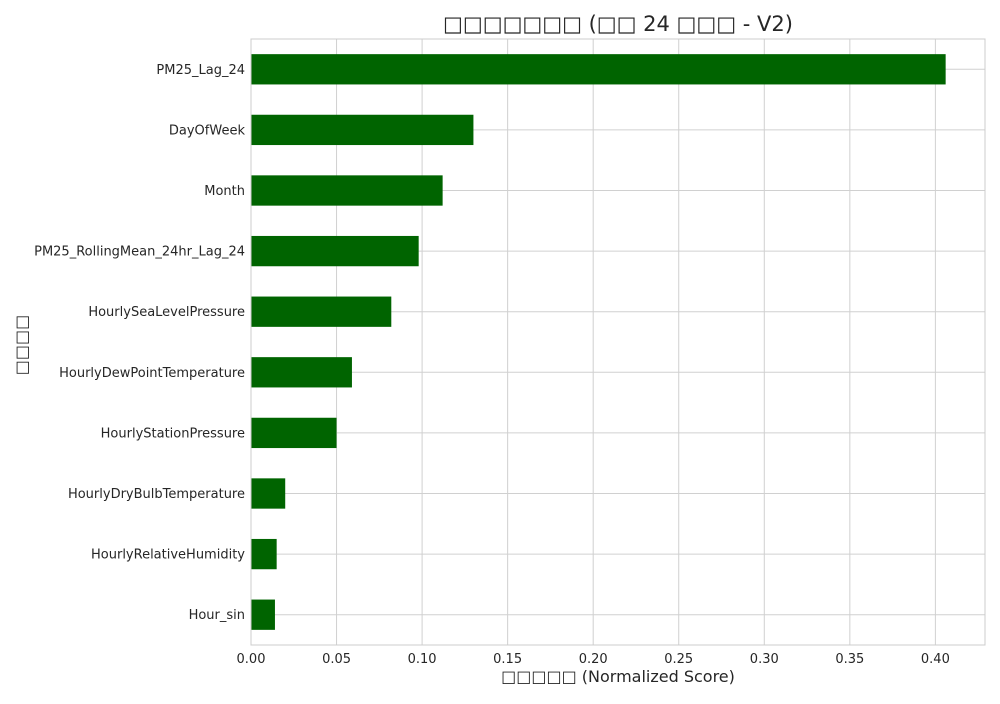 The width and height of the screenshot is (1000, 704). Describe the element at coordinates (301, 372) in the screenshot. I see `bar-hourlydewpointtemperature` at that location.